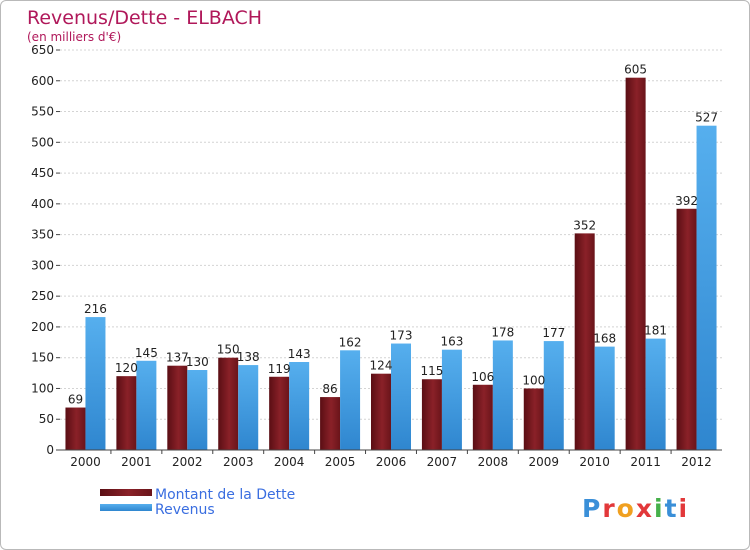 The width and height of the screenshot is (750, 550). Describe the element at coordinates (635, 70) in the screenshot. I see `debt-value-label: 605` at that location.